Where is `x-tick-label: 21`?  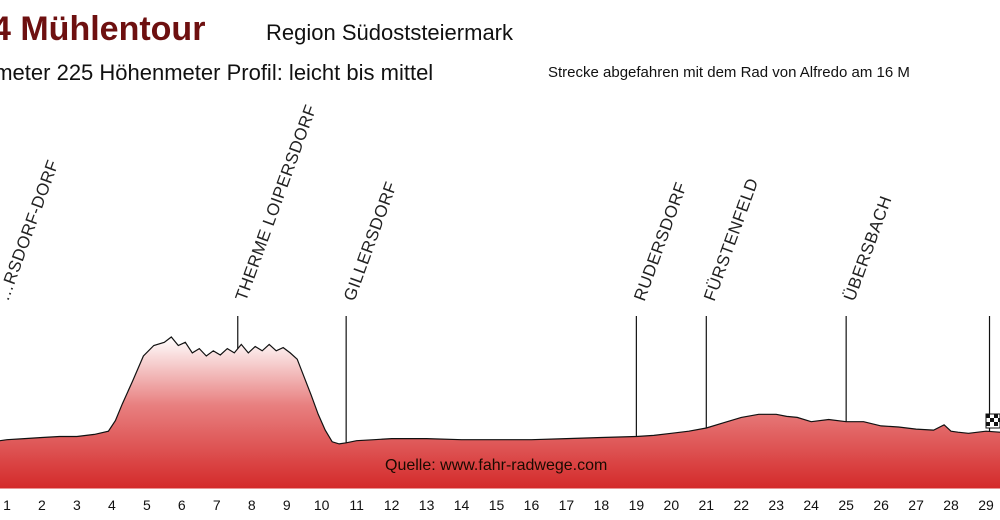
x-tick-label: 21 is located at coordinates (707, 505).